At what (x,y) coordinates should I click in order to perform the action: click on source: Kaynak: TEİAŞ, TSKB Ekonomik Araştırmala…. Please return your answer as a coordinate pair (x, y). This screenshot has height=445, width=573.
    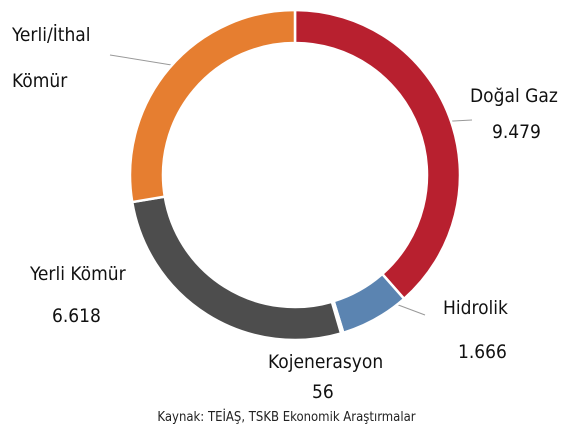
    Looking at the image, I should click on (286, 417).